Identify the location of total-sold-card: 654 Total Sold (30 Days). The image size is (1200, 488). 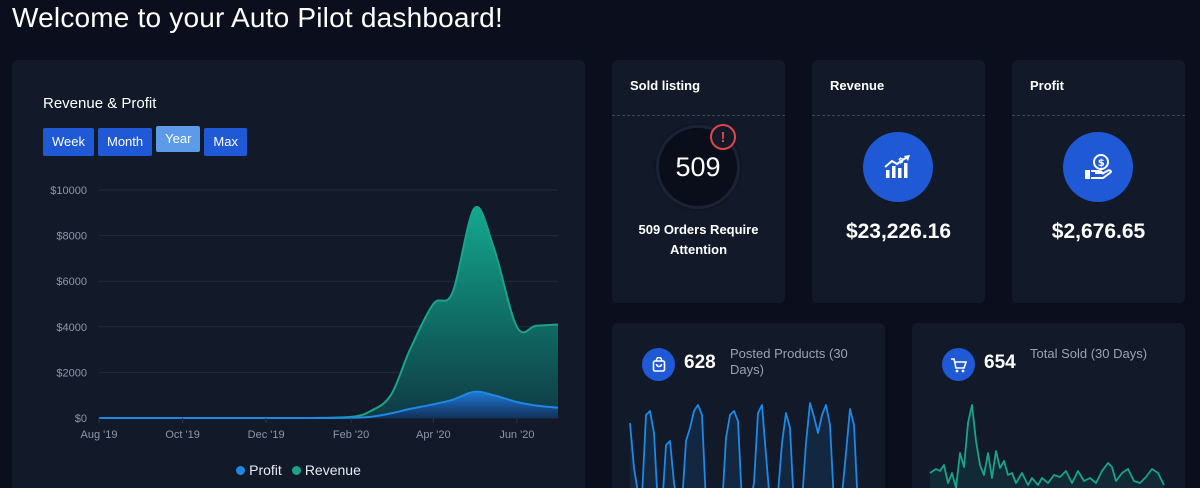
(1048, 405).